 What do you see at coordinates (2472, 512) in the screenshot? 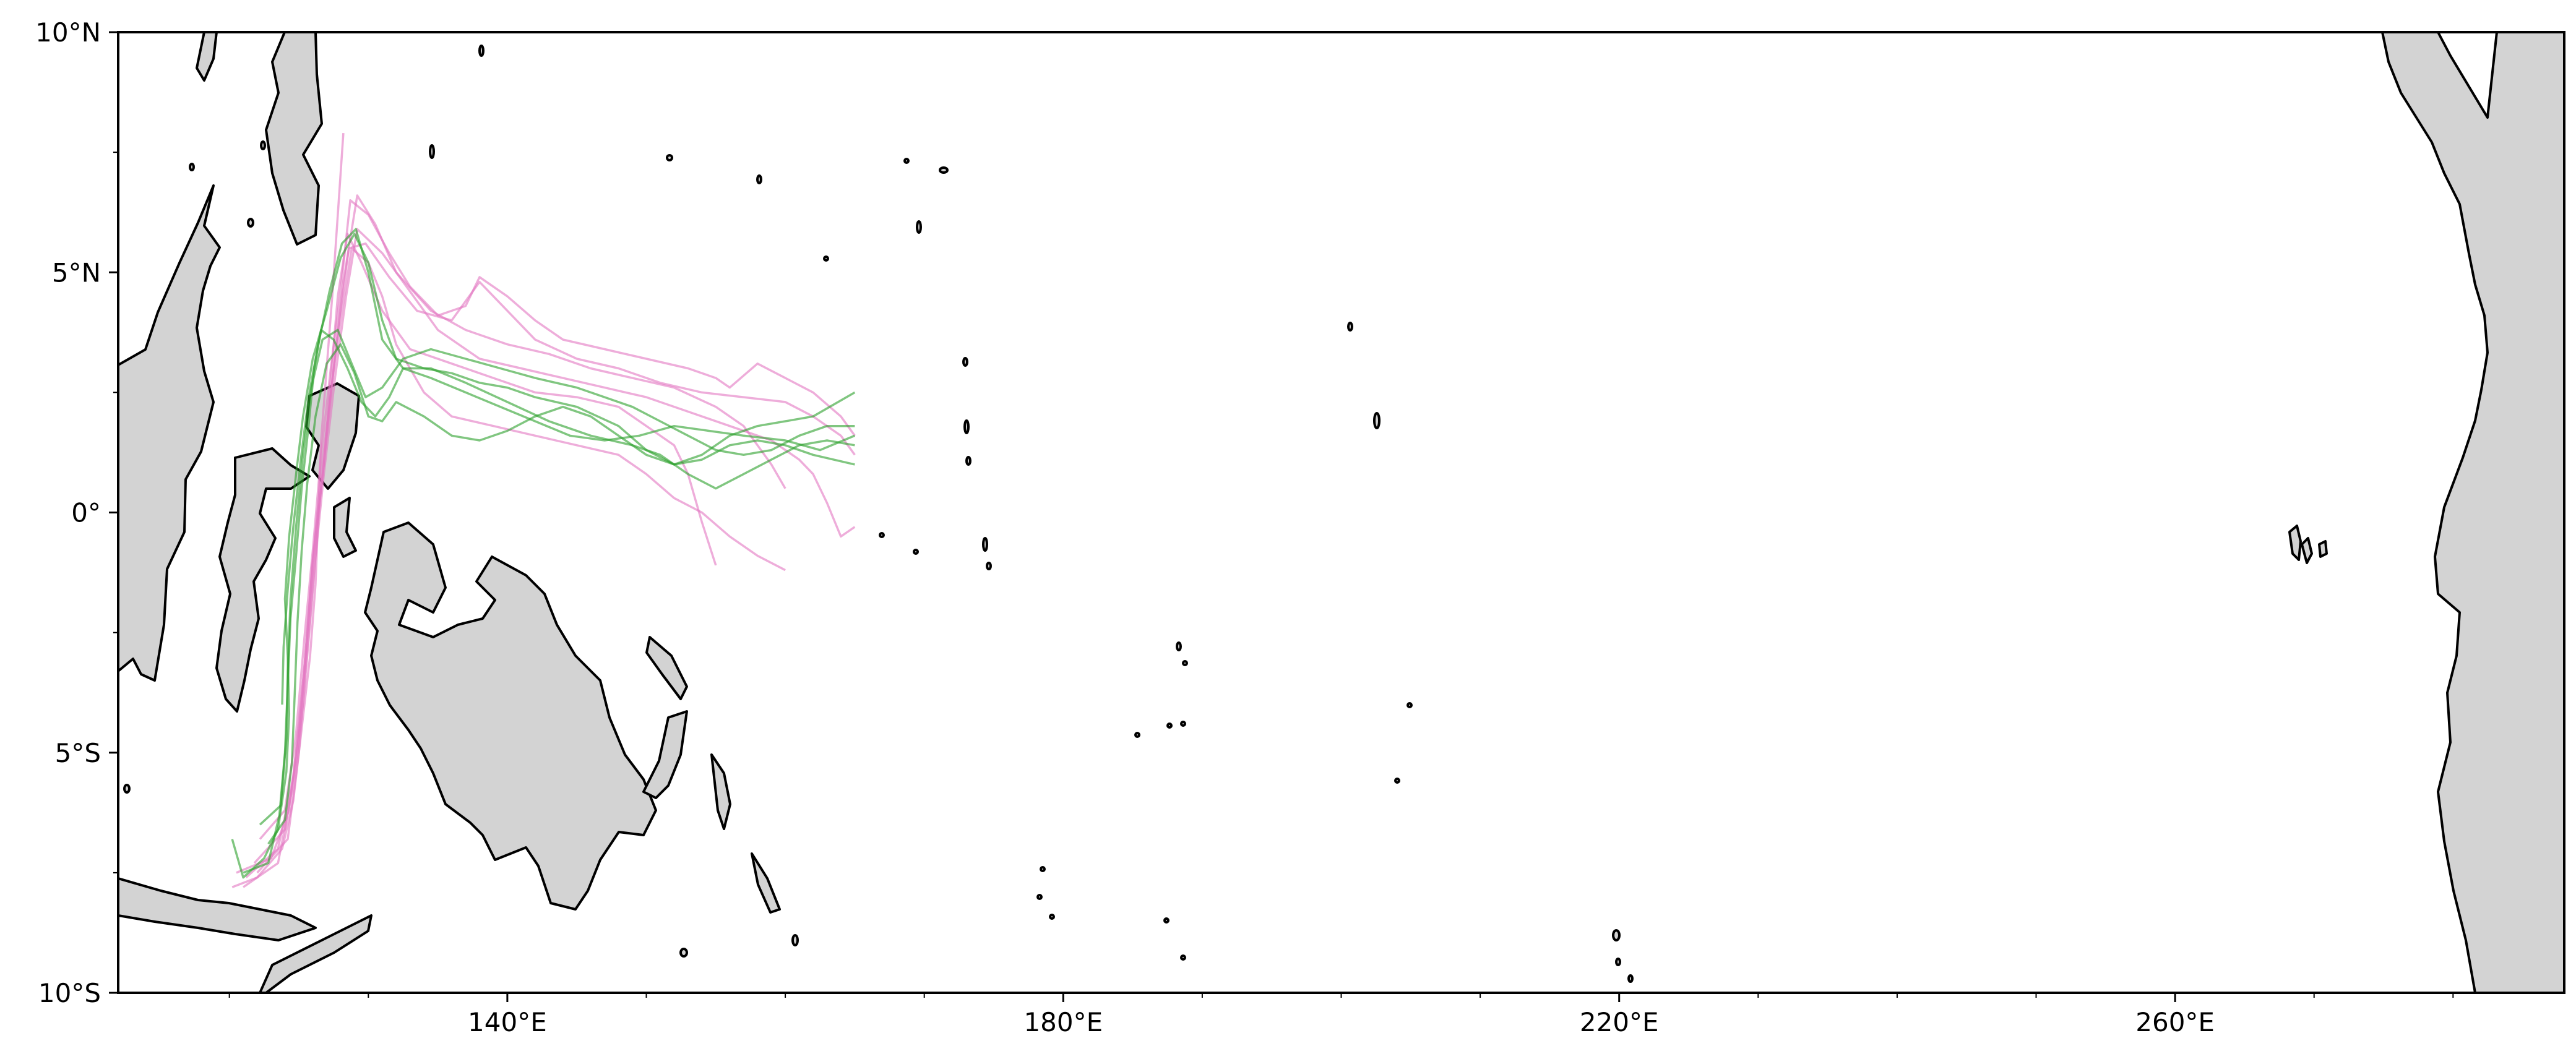
I see `land-south-america` at bounding box center [2472, 512].